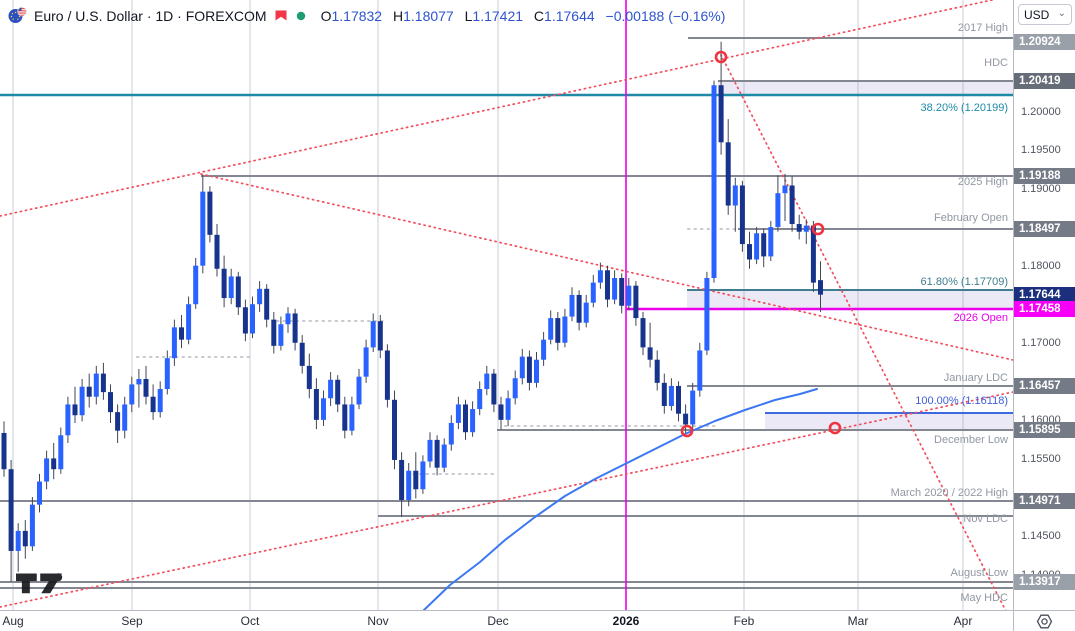  Describe the element at coordinates (1041, 459) in the screenshot. I see `price-tick: 1.15500` at that location.